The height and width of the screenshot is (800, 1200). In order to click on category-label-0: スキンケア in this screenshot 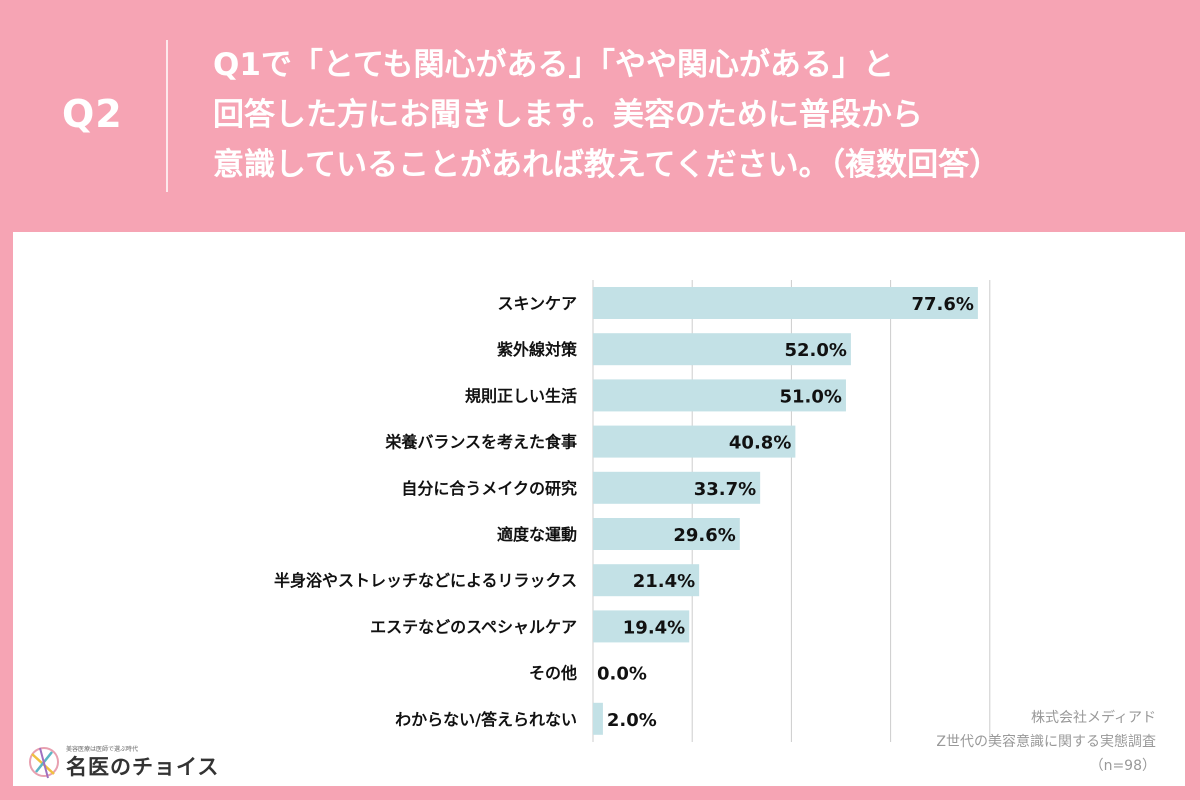, I will do `click(537, 303)`.